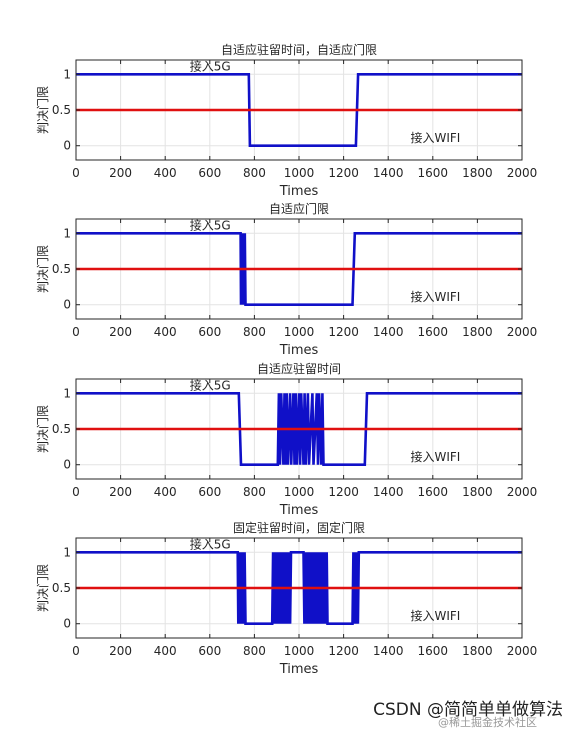 This screenshot has height=730, width=577. What do you see at coordinates (487, 722) in the screenshot?
I see `watermark-faint-text: @稀土掘金技术社区` at bounding box center [487, 722].